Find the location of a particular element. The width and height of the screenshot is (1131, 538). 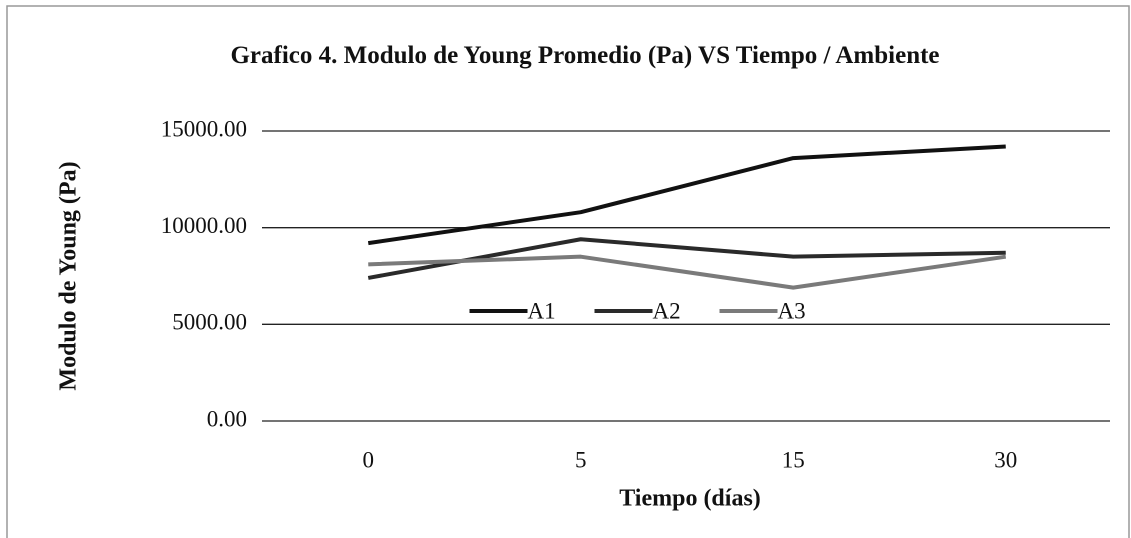

y-tick-label: 5000.00 is located at coordinates (209, 322).